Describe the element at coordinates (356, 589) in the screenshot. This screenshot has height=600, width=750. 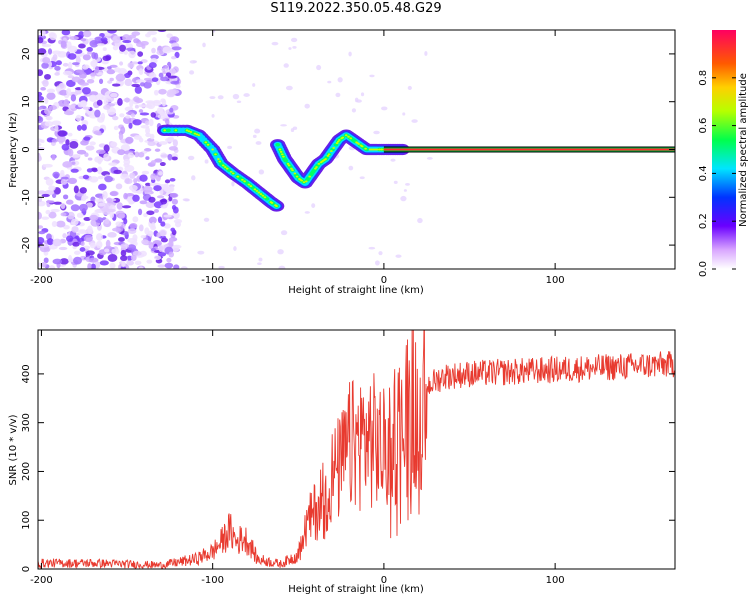
I see `snr-x-label: Height of straight line (km)` at that location.